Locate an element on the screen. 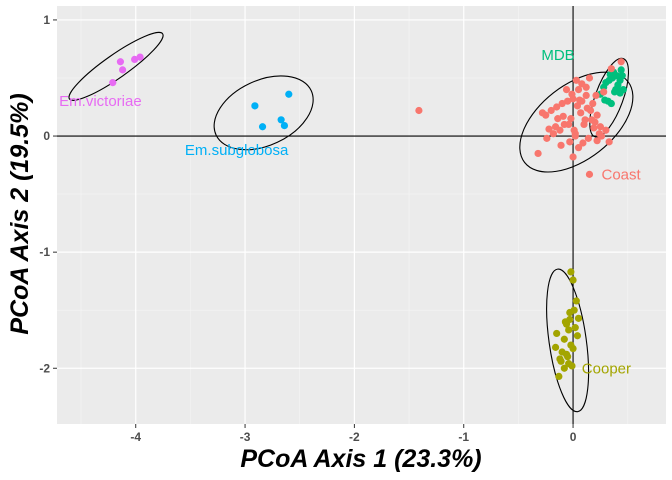 The width and height of the screenshot is (672, 480). ellipse-coast is located at coordinates (576, 122).